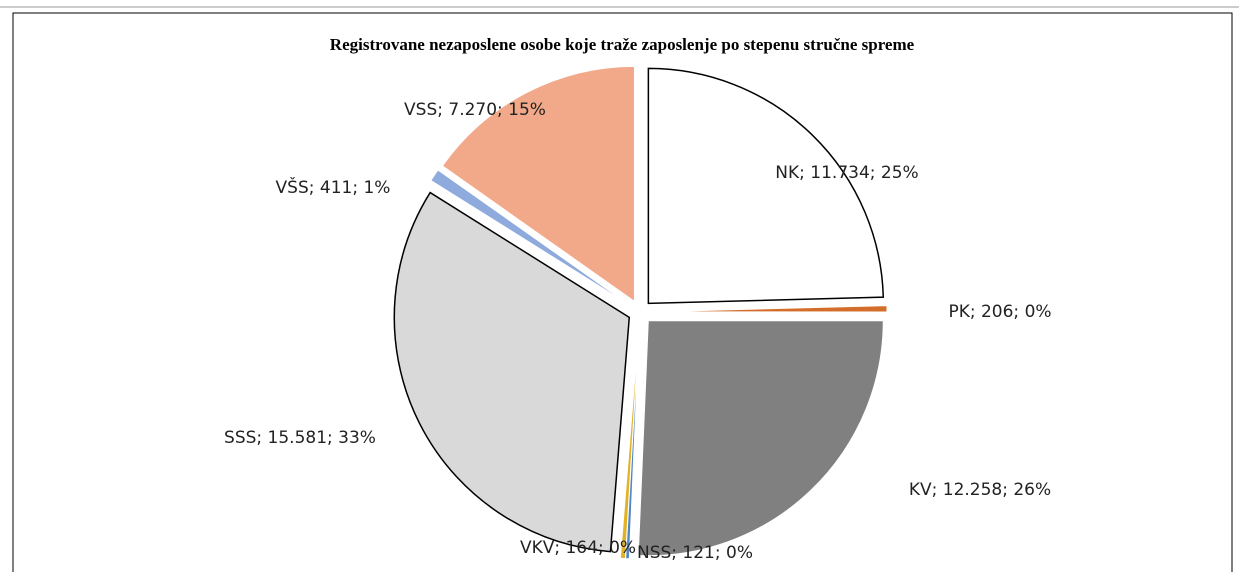  What do you see at coordinates (333, 187) in the screenshot?
I see `data-label: VŠS; 411; 1%` at bounding box center [333, 187].